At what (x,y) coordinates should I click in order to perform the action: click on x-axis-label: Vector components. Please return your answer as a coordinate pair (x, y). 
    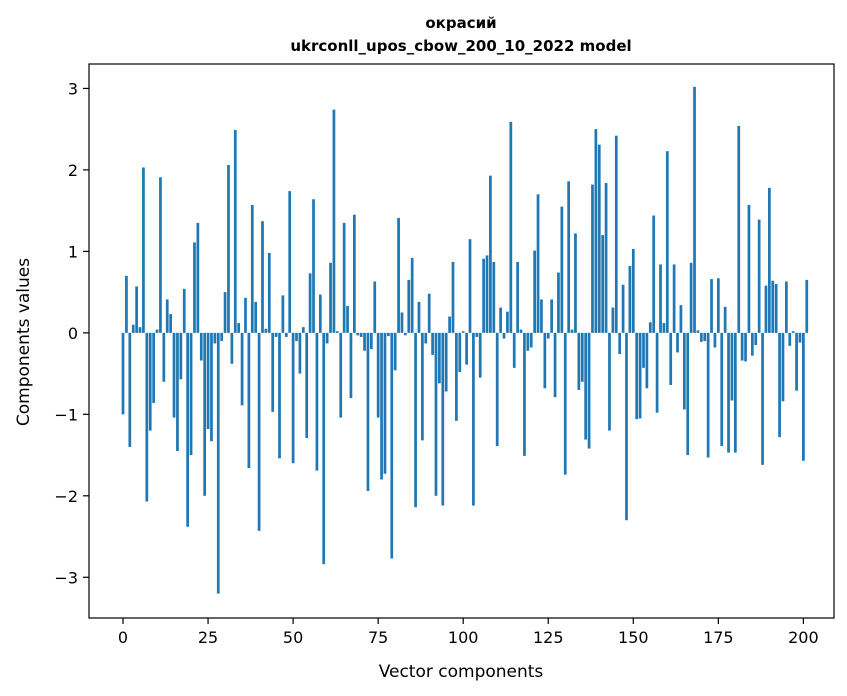
    Looking at the image, I should click on (461, 672).